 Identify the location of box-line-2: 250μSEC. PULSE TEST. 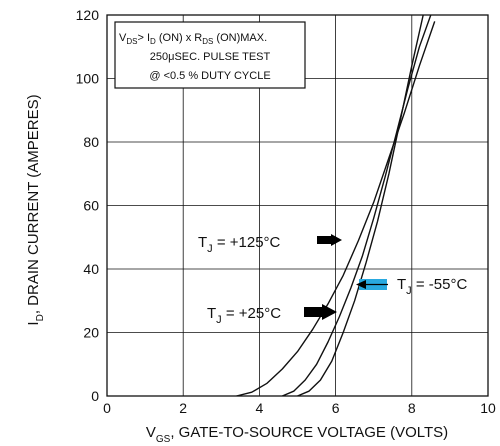
(210, 57).